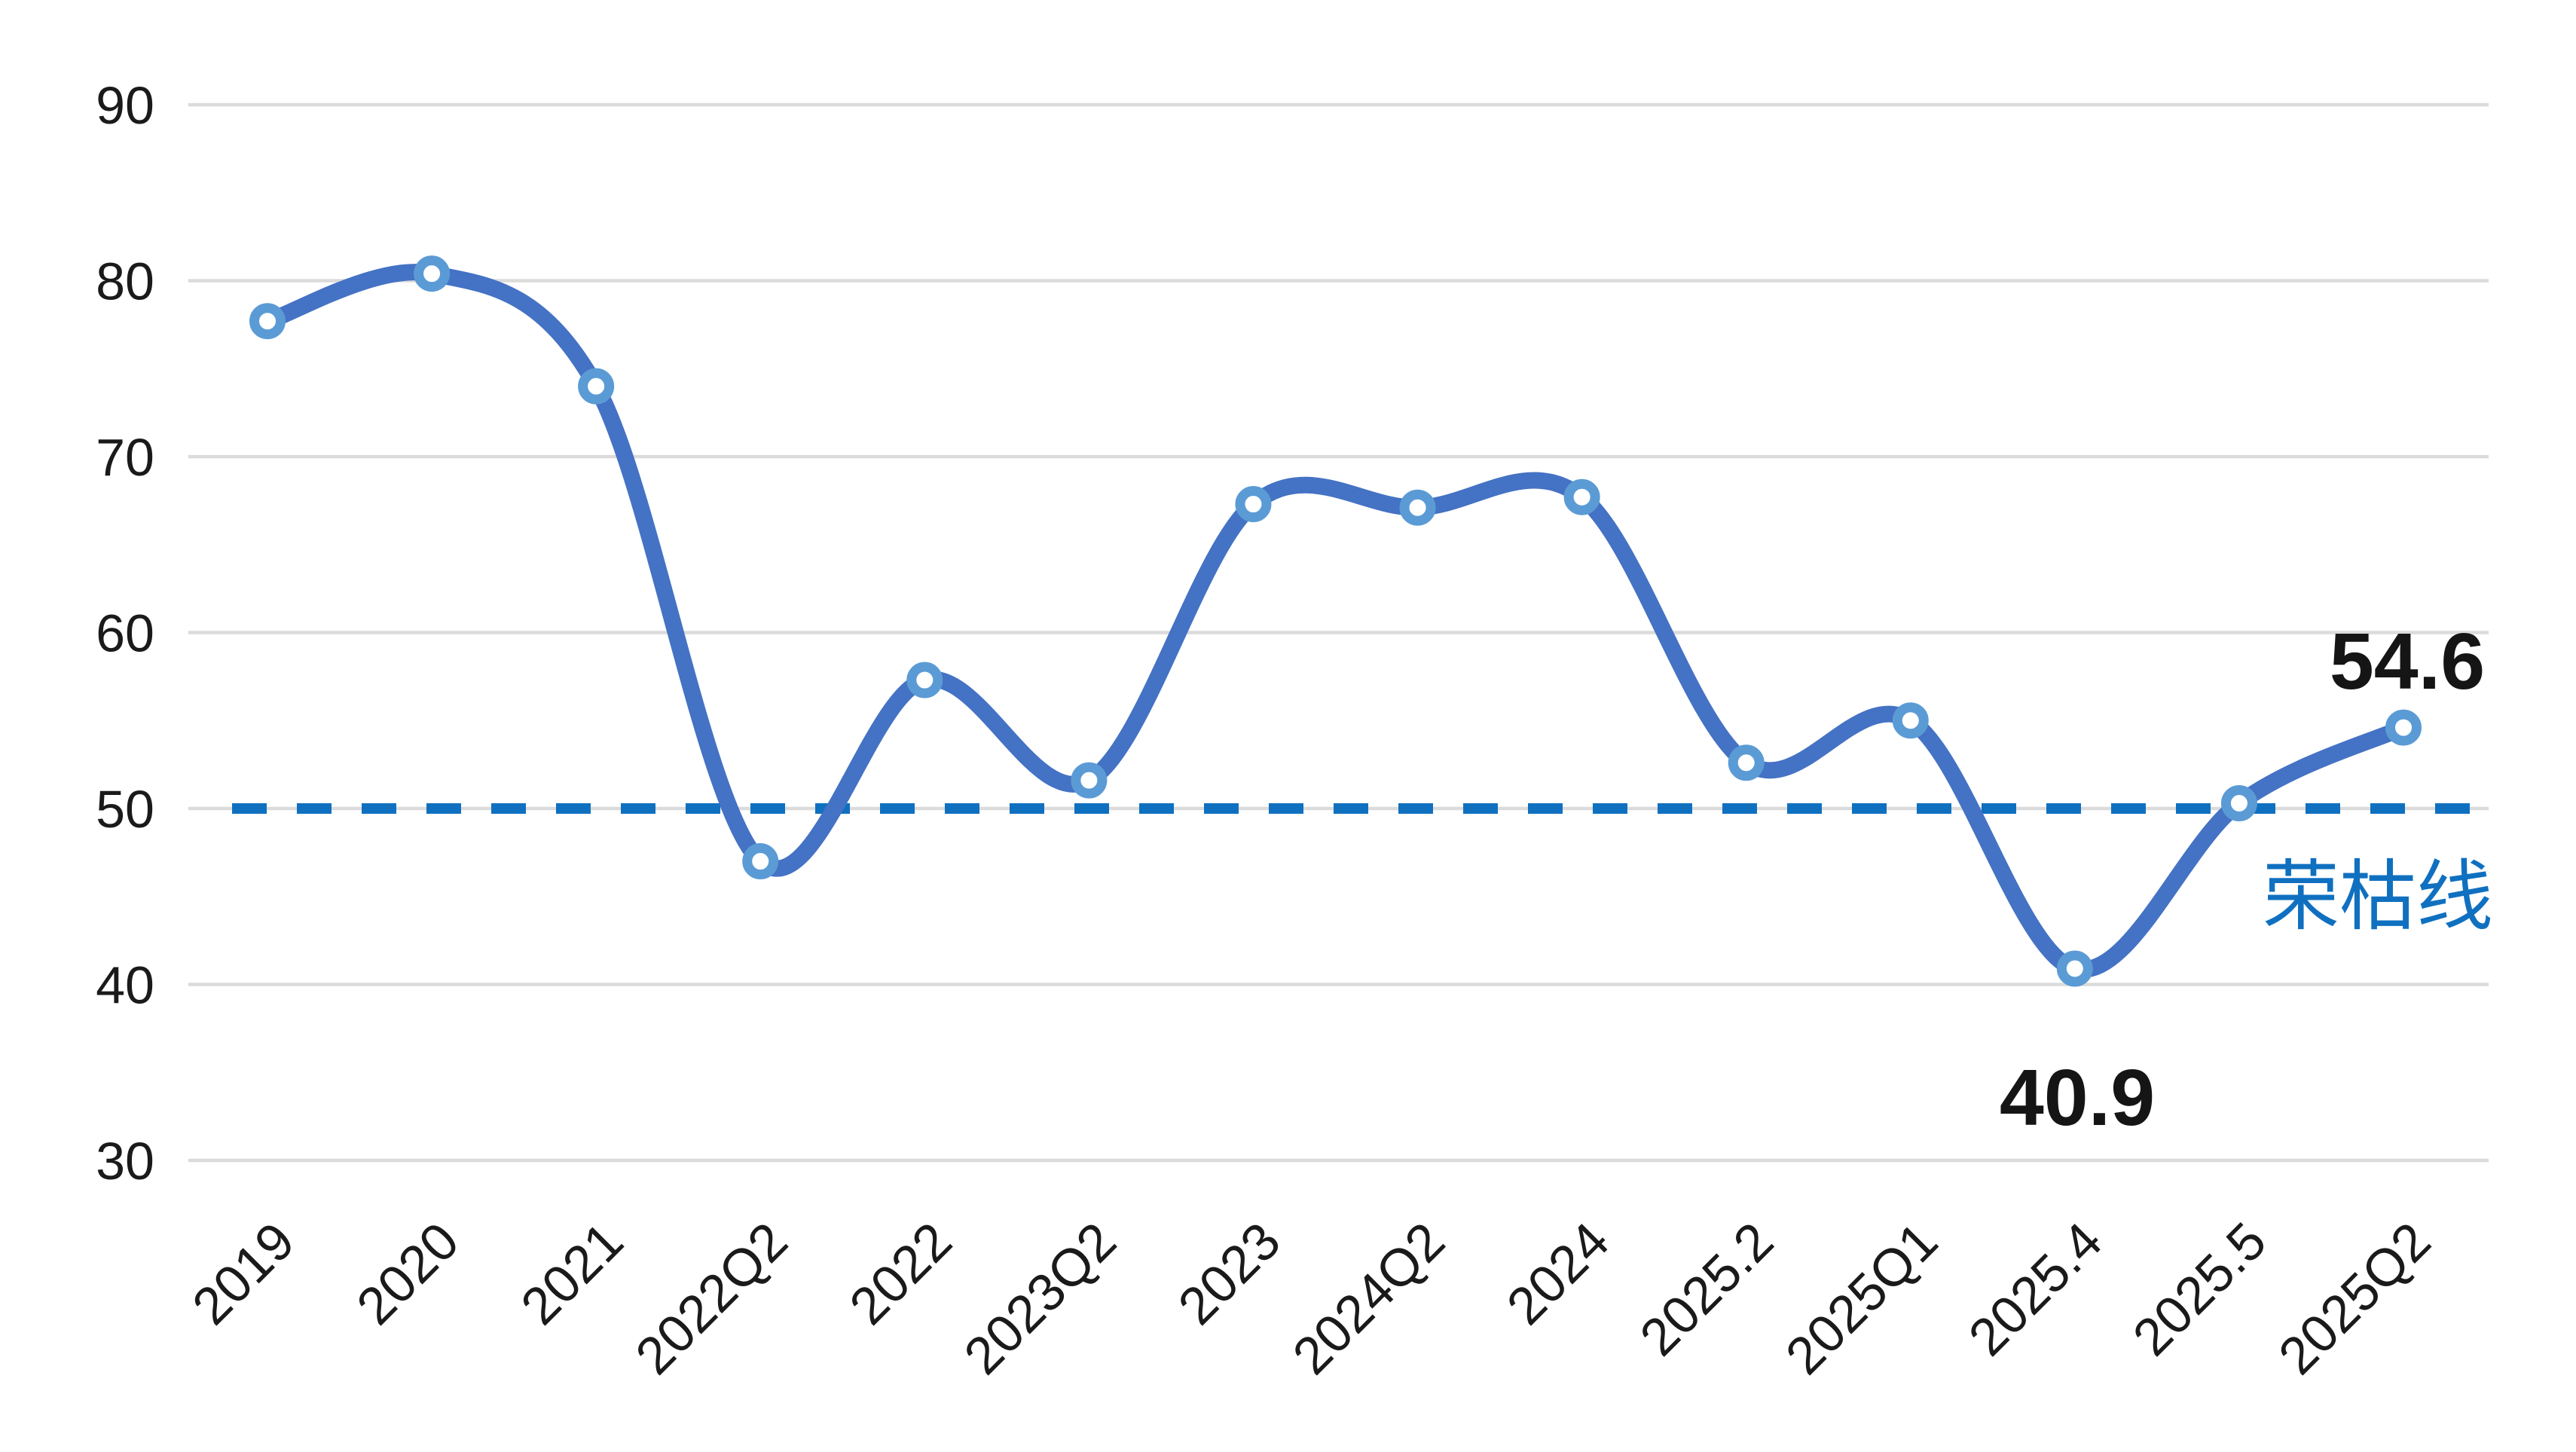 This screenshot has width=2576, height=1452. Describe the element at coordinates (2200, 1289) in the screenshot. I see `x-tick-label: 2025.5` at that location.